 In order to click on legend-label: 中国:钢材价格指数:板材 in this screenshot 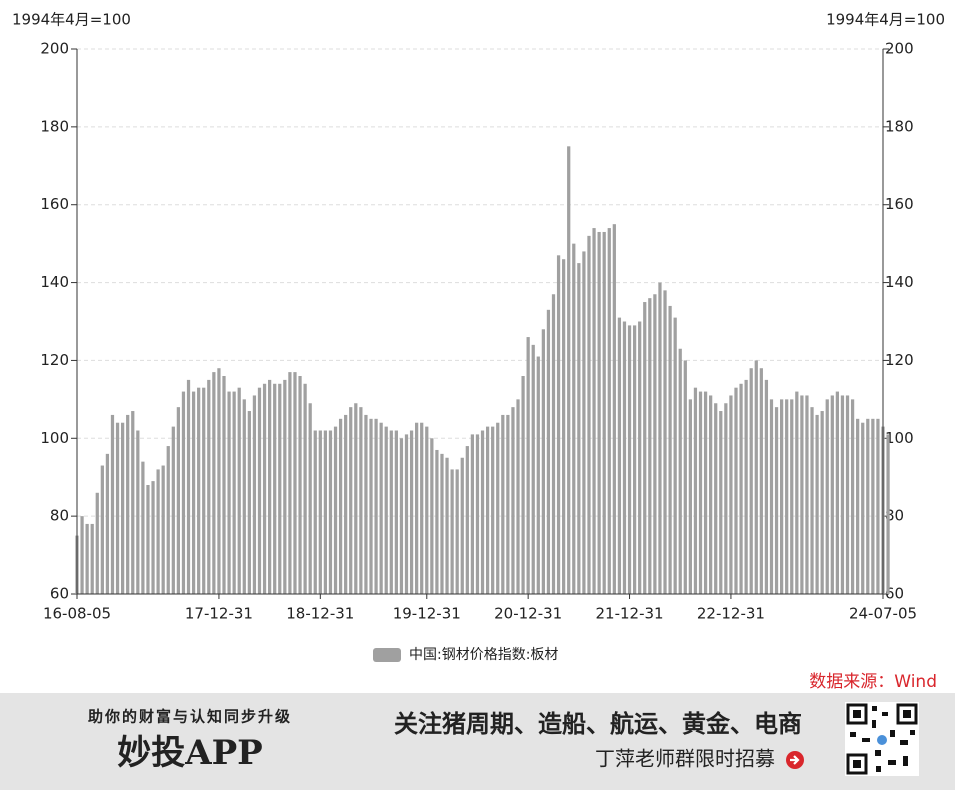, I will do `click(483, 655)`.